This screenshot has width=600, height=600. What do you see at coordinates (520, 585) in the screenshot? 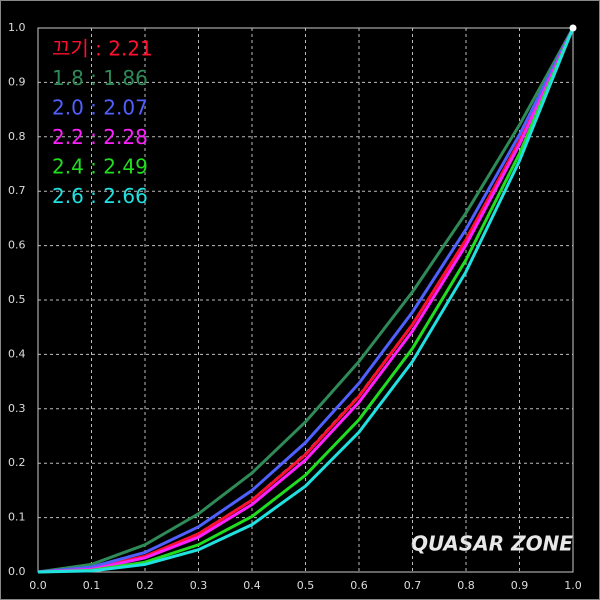
I see `x-tick-label: 0.9` at bounding box center [520, 585].